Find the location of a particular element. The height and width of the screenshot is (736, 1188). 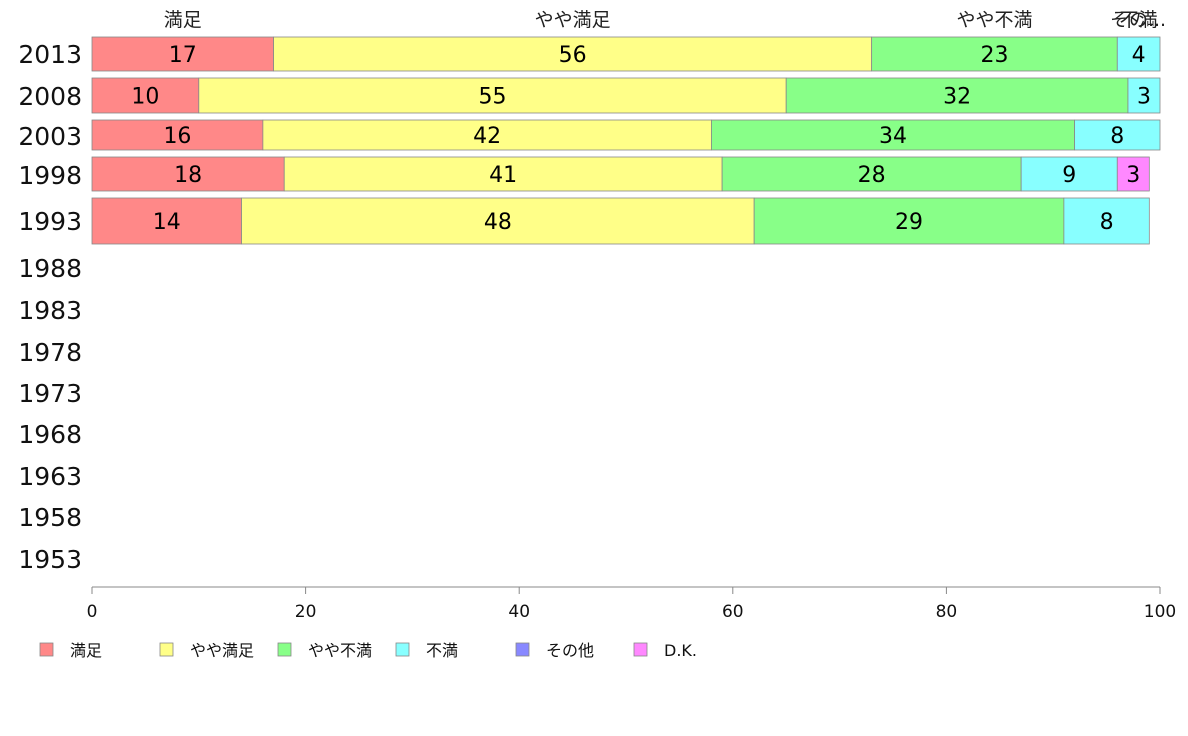

year-label: 1953 is located at coordinates (50, 559).